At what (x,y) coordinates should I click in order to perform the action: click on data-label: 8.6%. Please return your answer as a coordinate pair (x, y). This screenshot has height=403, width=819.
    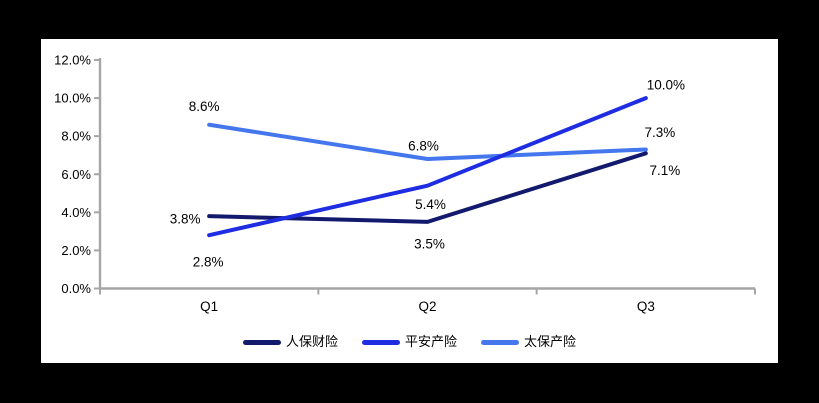
    Looking at the image, I should click on (204, 106).